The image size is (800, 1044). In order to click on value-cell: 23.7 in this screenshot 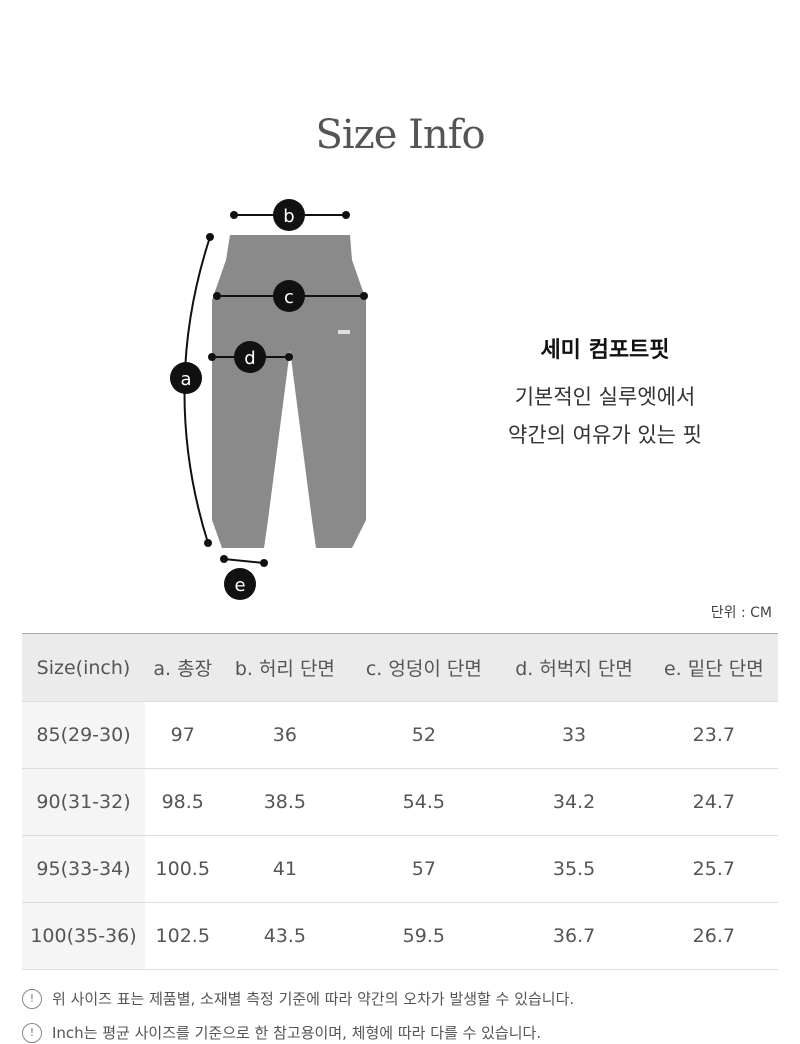, I will do `click(713, 735)`.